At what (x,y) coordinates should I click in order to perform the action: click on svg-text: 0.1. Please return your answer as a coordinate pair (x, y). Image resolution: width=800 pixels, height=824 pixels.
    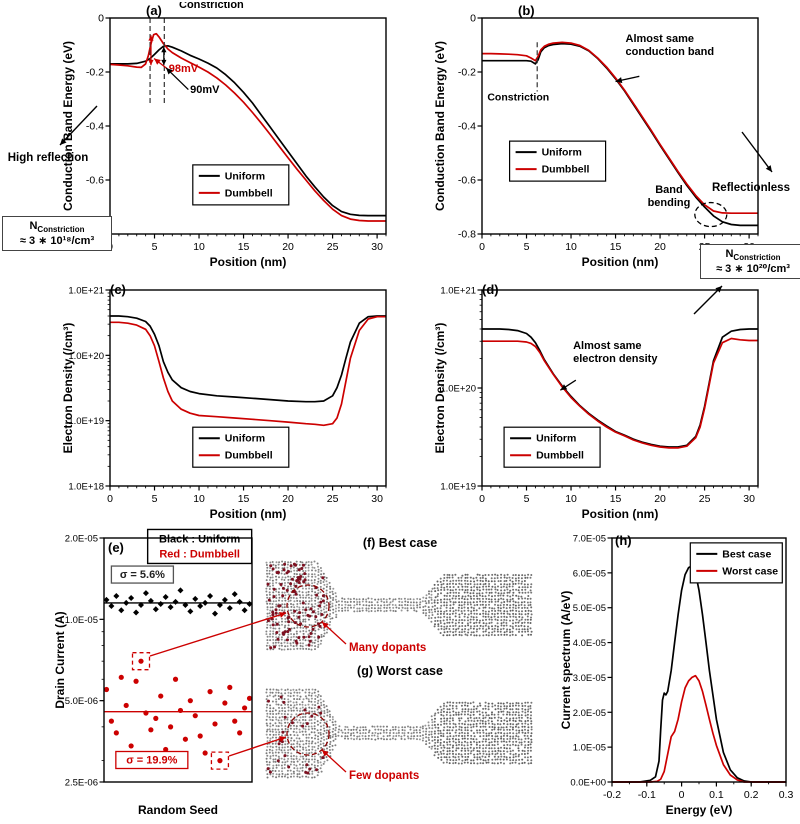
    Looking at the image, I should click on (716, 795).